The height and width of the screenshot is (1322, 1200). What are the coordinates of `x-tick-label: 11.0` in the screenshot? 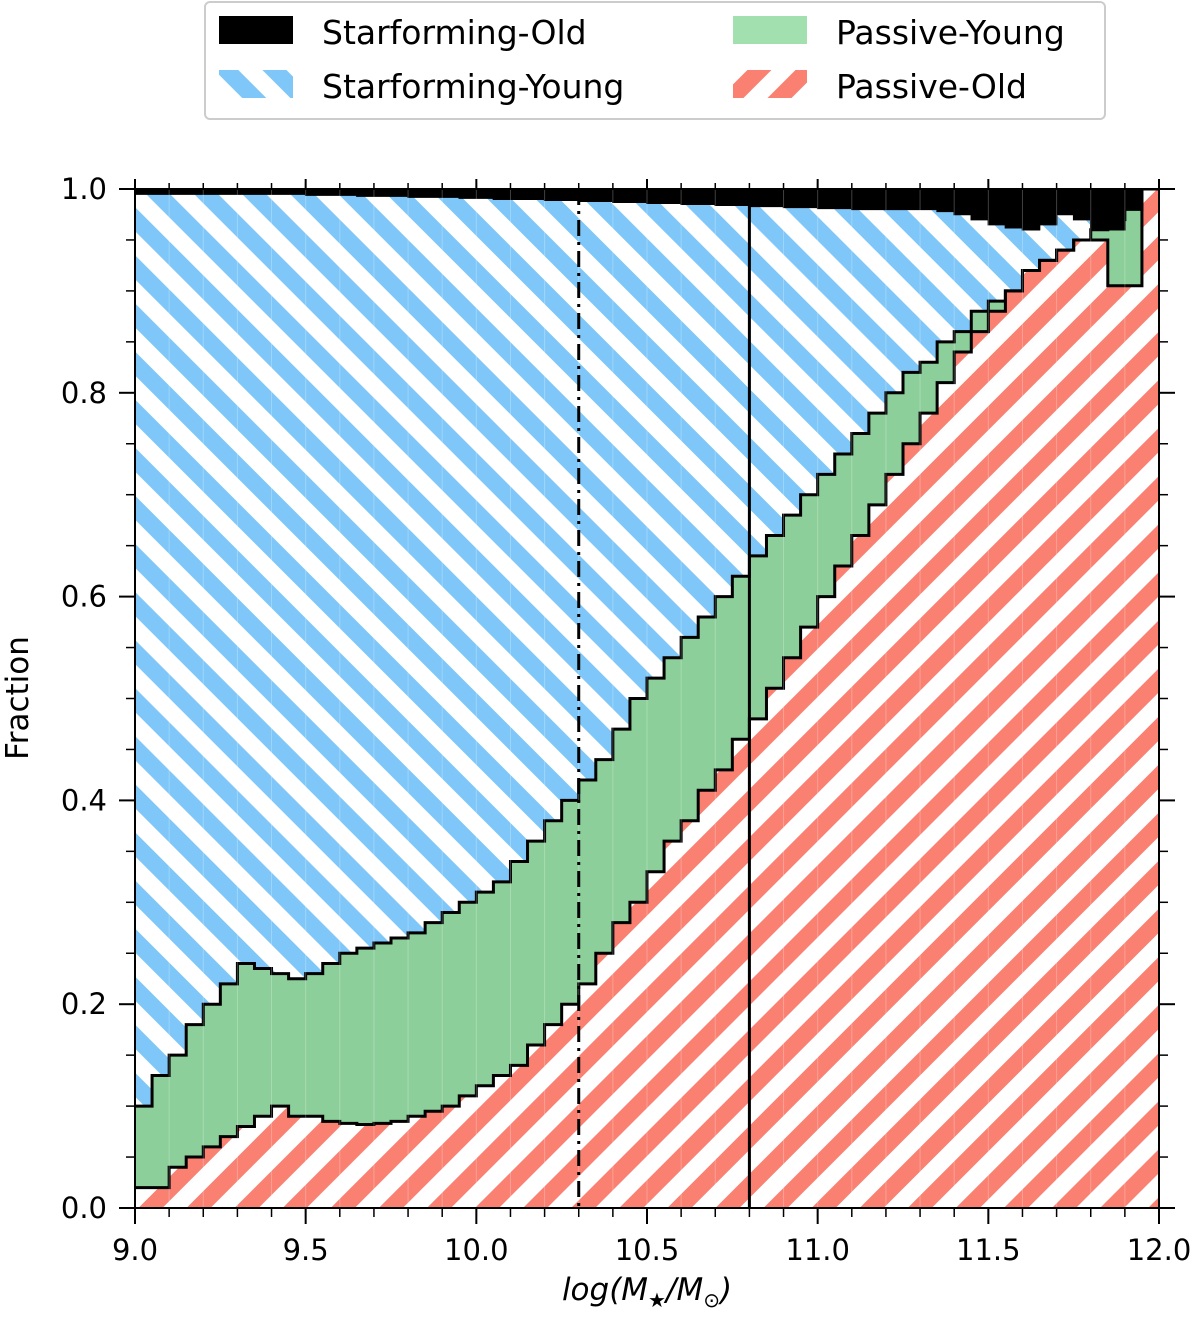 It's located at (817, 1250).